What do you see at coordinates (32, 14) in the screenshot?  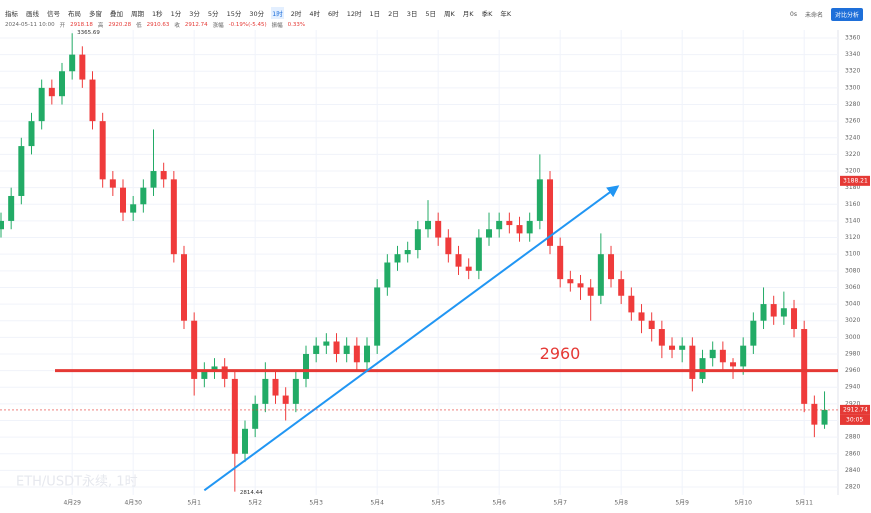 I see `tool-button: 画线` at bounding box center [32, 14].